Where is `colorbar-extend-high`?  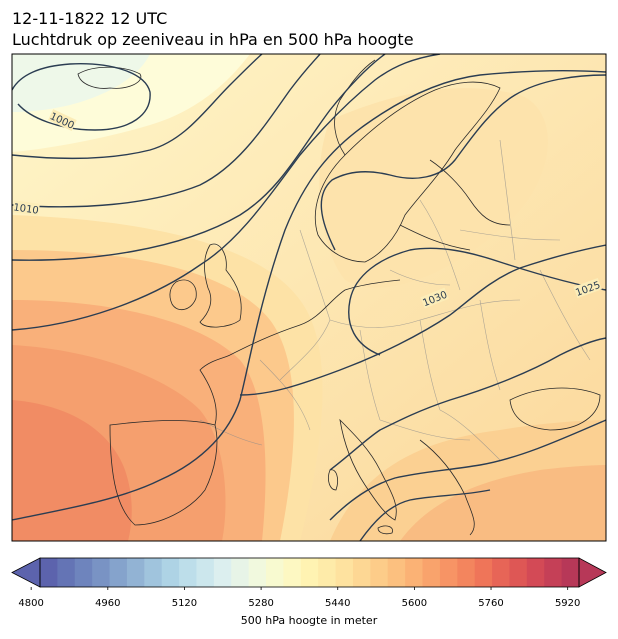
colorbar-extend-high is located at coordinates (592, 572).